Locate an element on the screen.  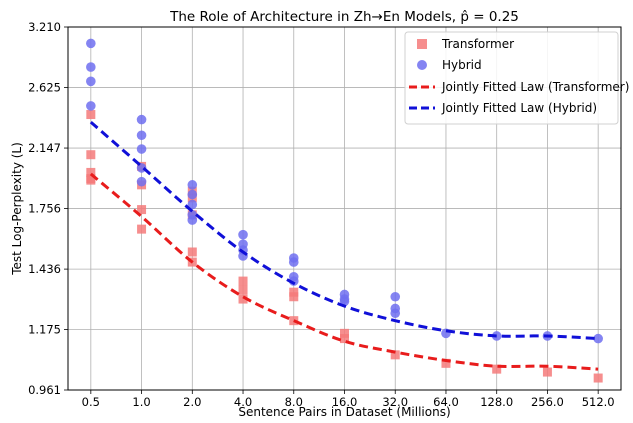
x-tick-label: 0.5 is located at coordinates (91, 402).